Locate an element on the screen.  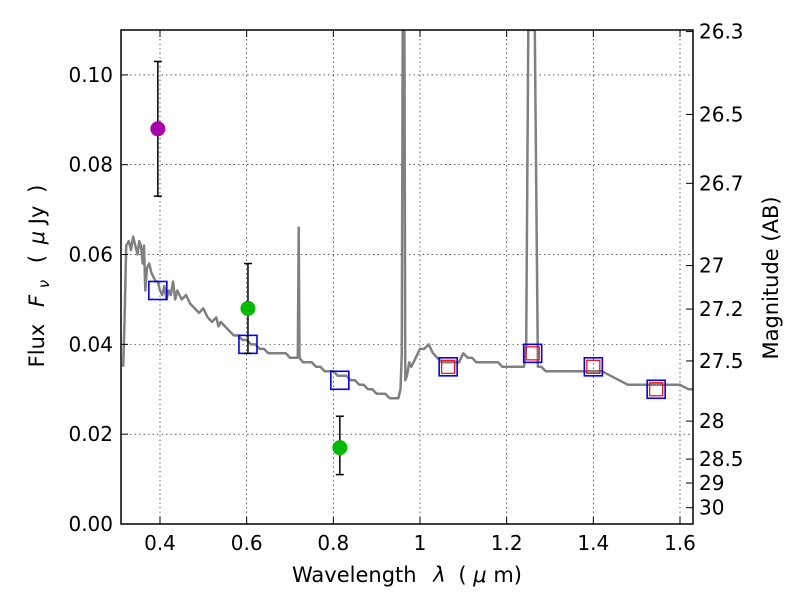
y-axis-symbol: F is located at coordinates (37, 300).